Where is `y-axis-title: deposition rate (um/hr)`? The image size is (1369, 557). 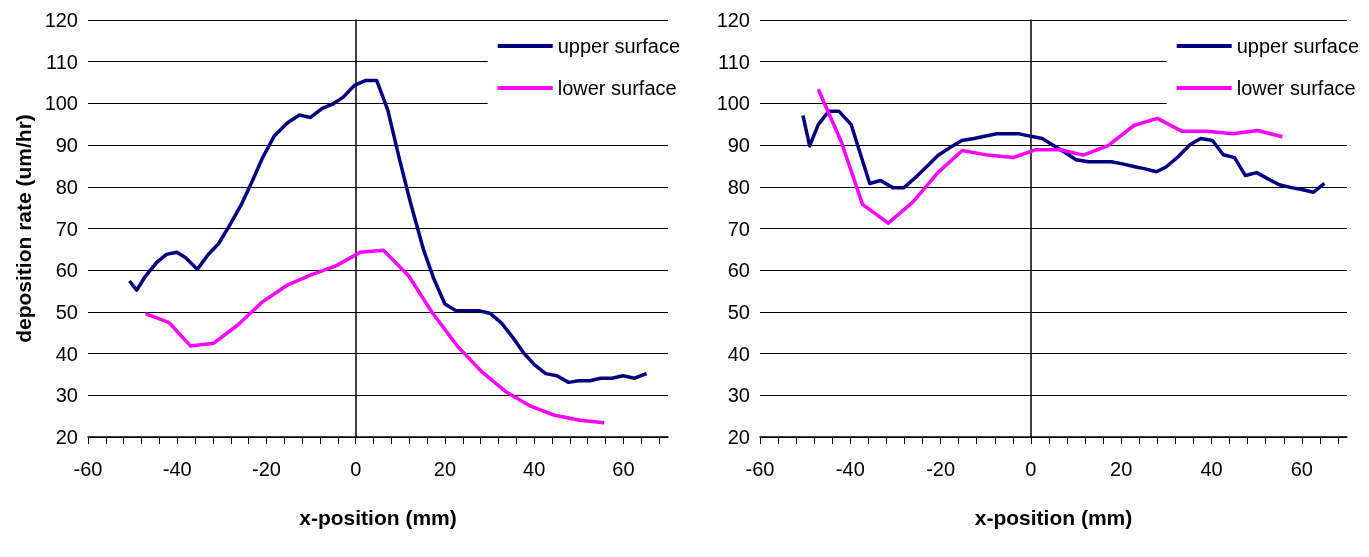 y-axis-title: deposition rate (um/hr) is located at coordinates (23, 228).